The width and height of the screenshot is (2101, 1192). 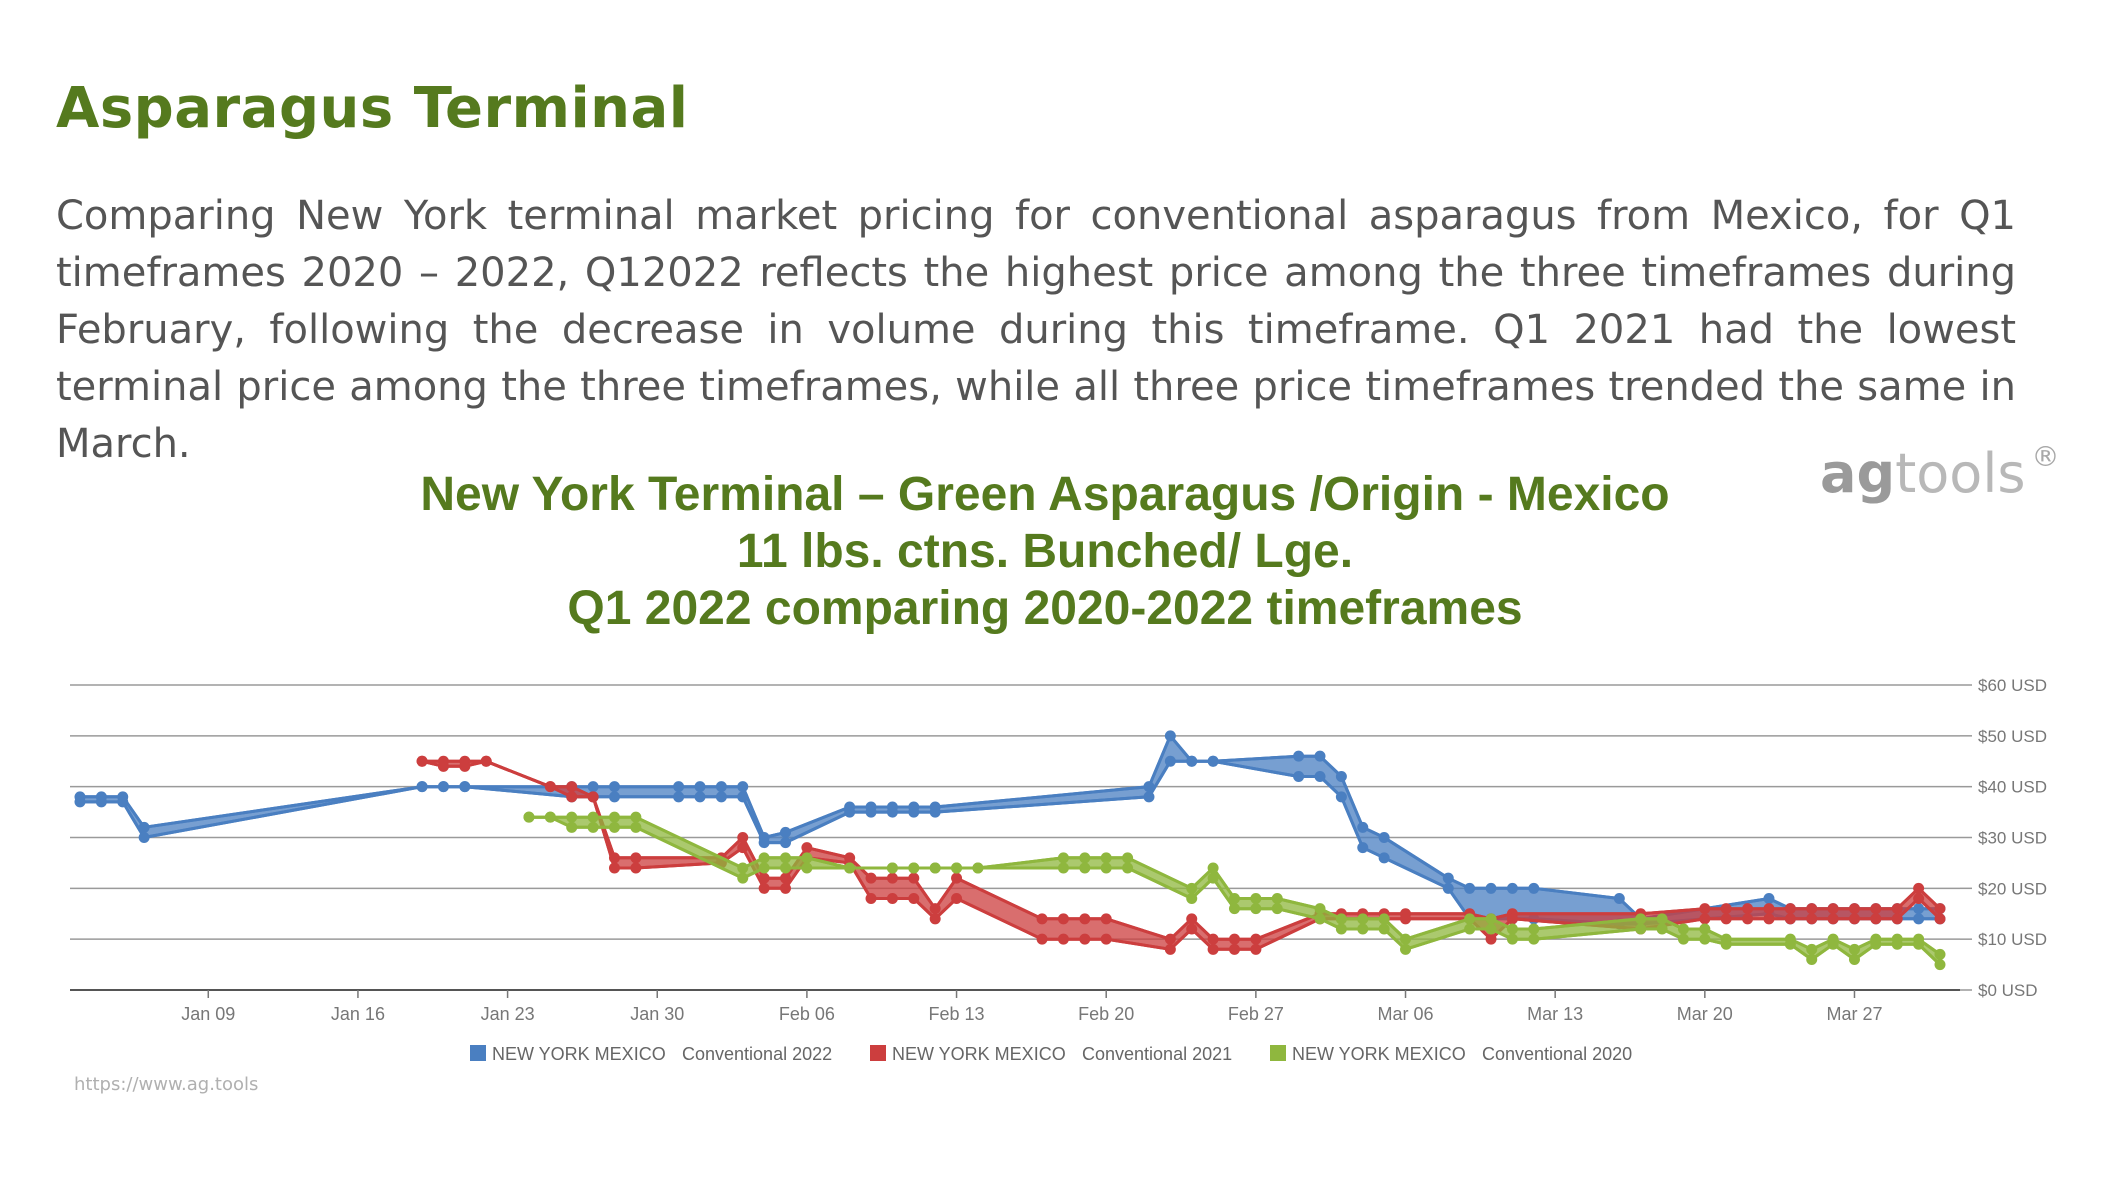 What do you see at coordinates (166, 1084) in the screenshot?
I see `source-url: https://www.ag.tools` at bounding box center [166, 1084].